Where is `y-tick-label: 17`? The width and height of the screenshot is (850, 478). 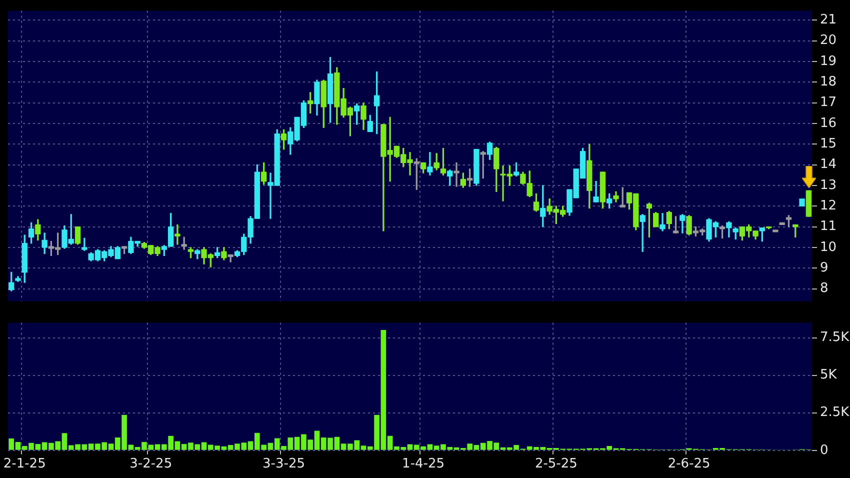
y-tick-label: 17 is located at coordinates (828, 102).